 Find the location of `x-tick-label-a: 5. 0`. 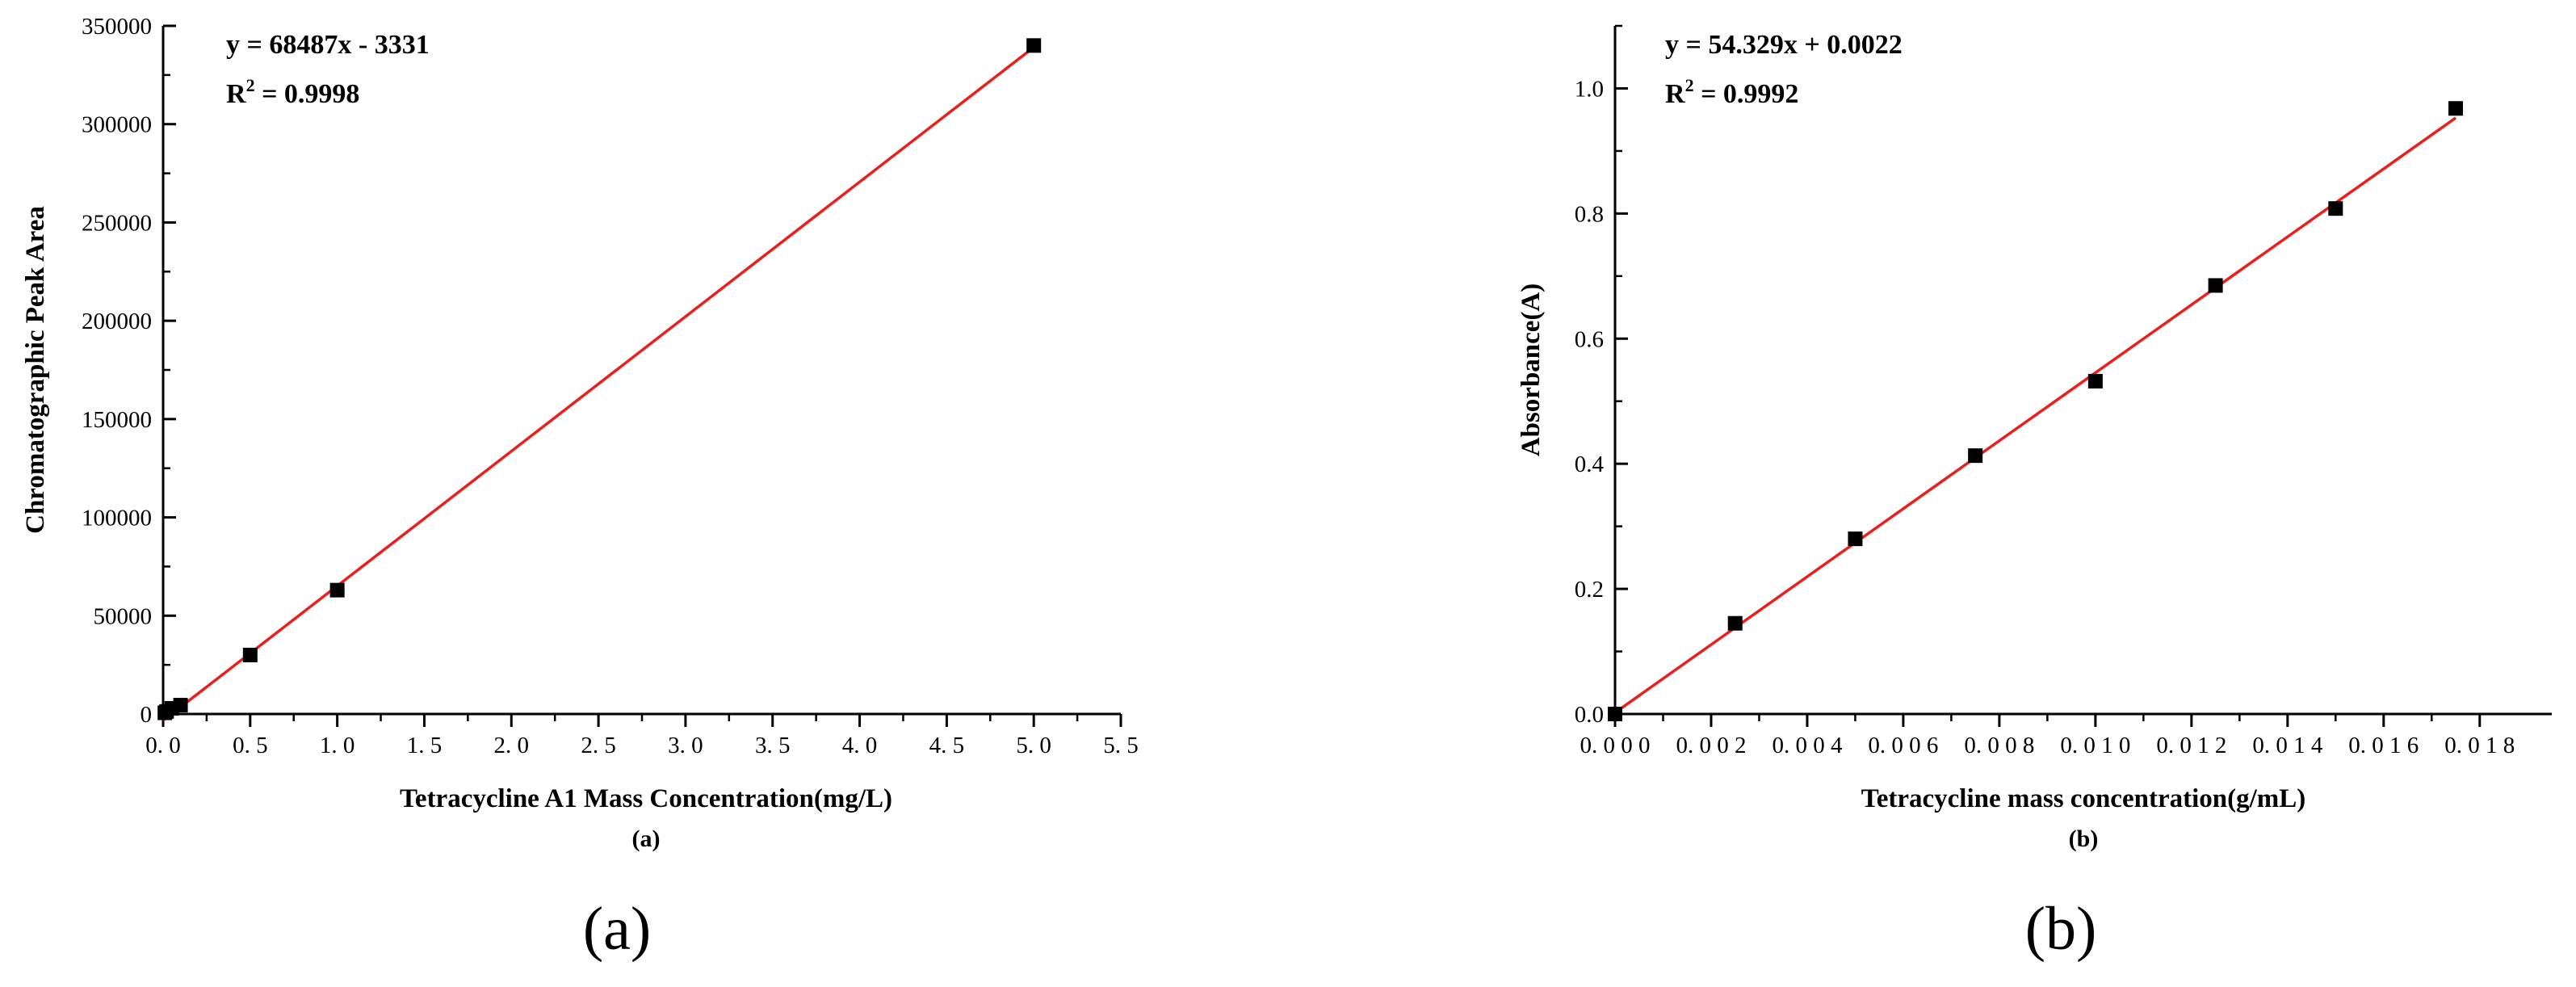

x-tick-label-a: 5. 0 is located at coordinates (1033, 745).